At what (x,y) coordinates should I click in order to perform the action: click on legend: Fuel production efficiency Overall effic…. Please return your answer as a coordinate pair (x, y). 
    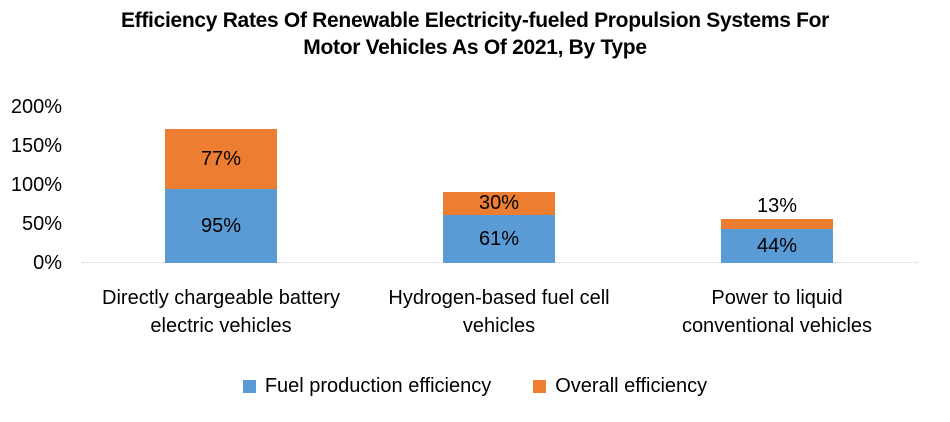
    Looking at the image, I should click on (475, 386).